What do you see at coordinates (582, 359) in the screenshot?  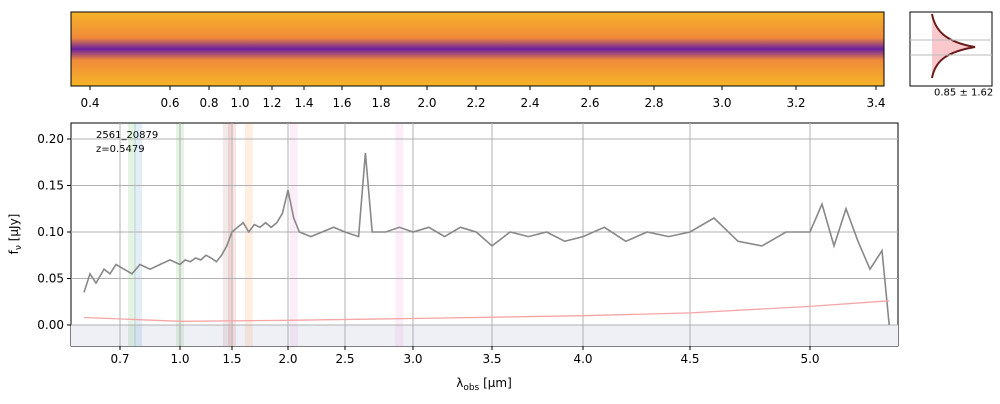 I see `x-tick-label: 4.0` at bounding box center [582, 359].